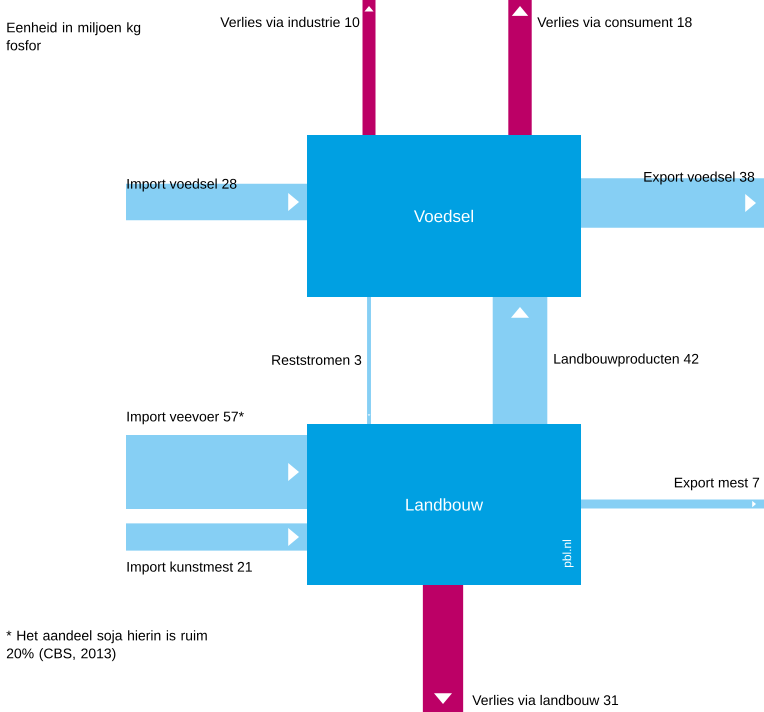 Image resolution: width=764 pixels, height=712 pixels. What do you see at coordinates (691, 359) in the screenshot?
I see `data-label: 42` at bounding box center [691, 359].